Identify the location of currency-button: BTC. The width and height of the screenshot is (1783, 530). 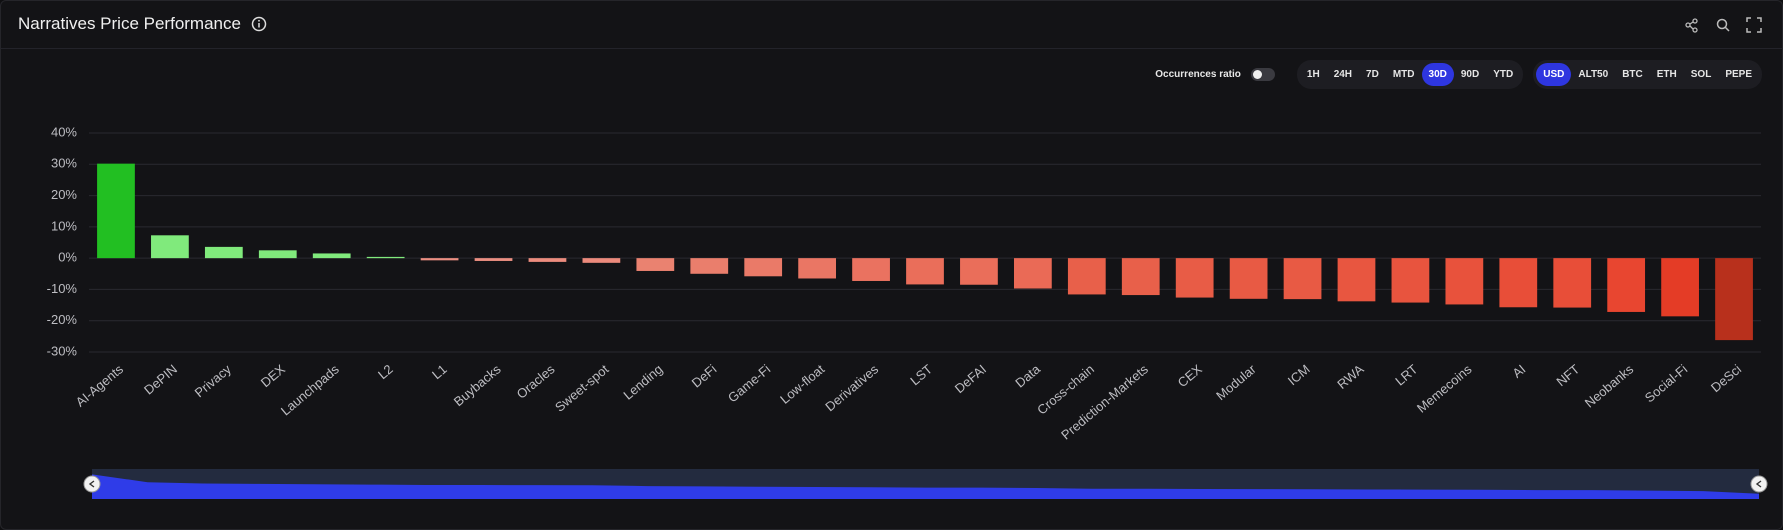
(1632, 74).